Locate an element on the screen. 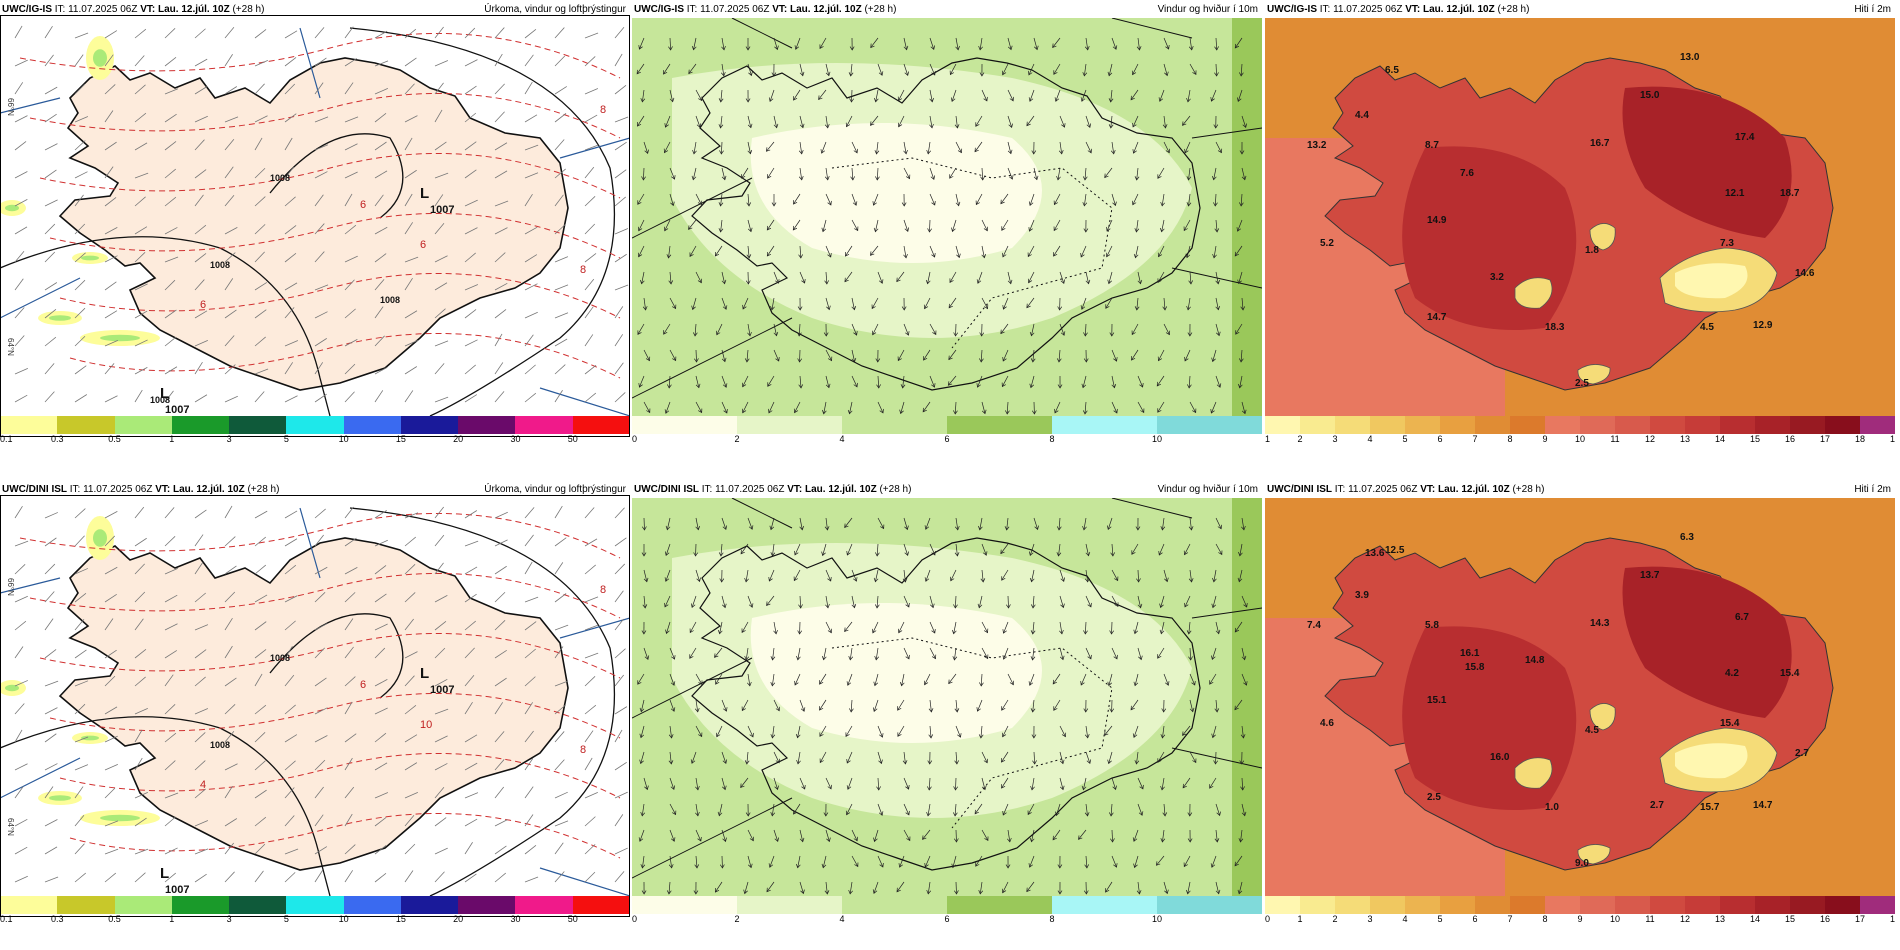  isotherm-label: 8 is located at coordinates (603, 590).